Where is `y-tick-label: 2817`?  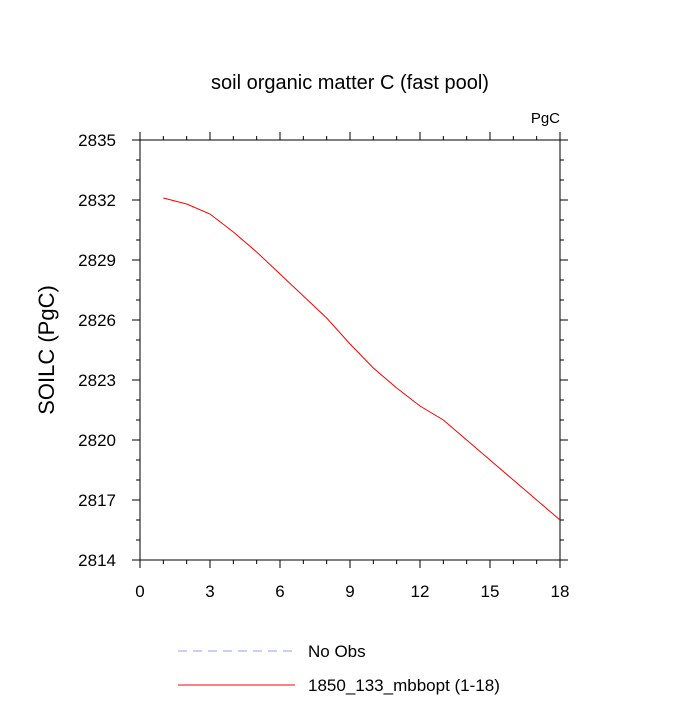
y-tick-label: 2817 is located at coordinates (97, 500).